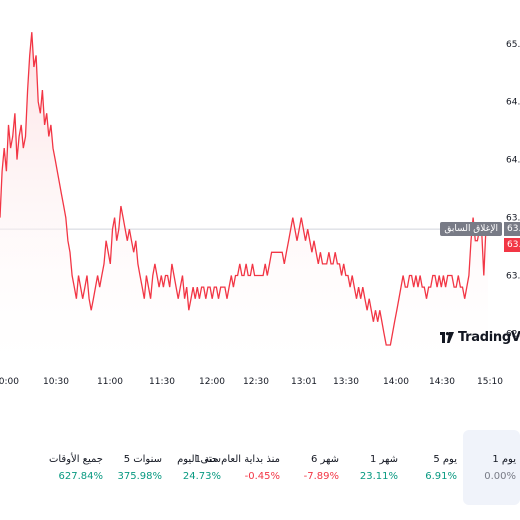  I want to click on x-axis-tick-label: 10:30, so click(56, 382).